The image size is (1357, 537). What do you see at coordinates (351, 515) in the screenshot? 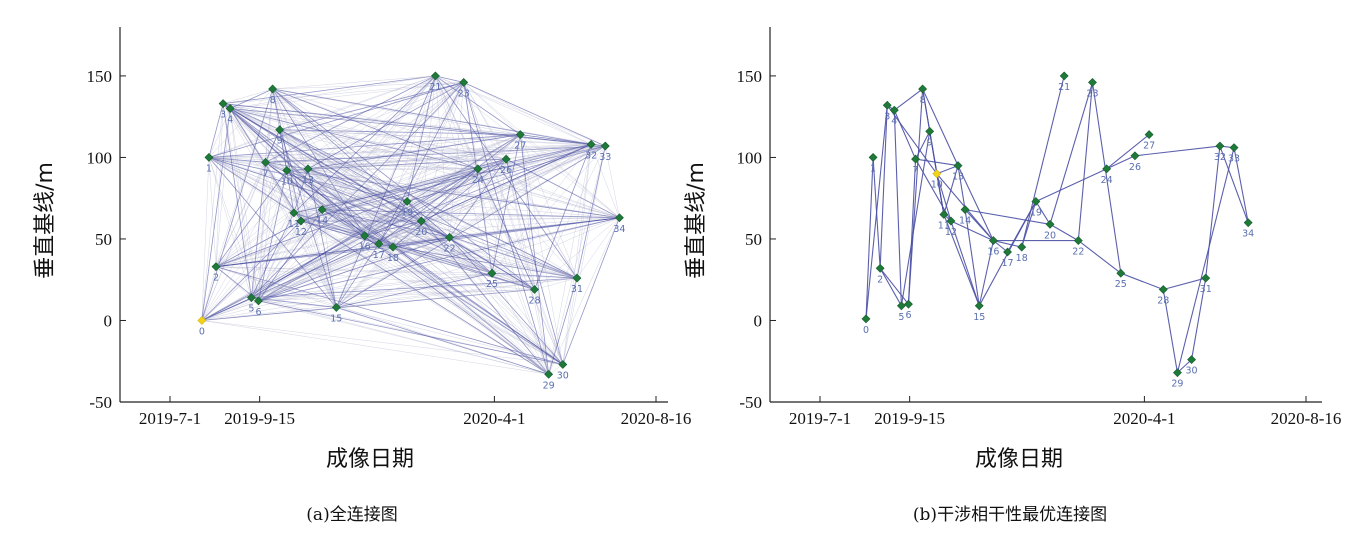
I see `panel-caption: (a)全连接图` at bounding box center [351, 515].